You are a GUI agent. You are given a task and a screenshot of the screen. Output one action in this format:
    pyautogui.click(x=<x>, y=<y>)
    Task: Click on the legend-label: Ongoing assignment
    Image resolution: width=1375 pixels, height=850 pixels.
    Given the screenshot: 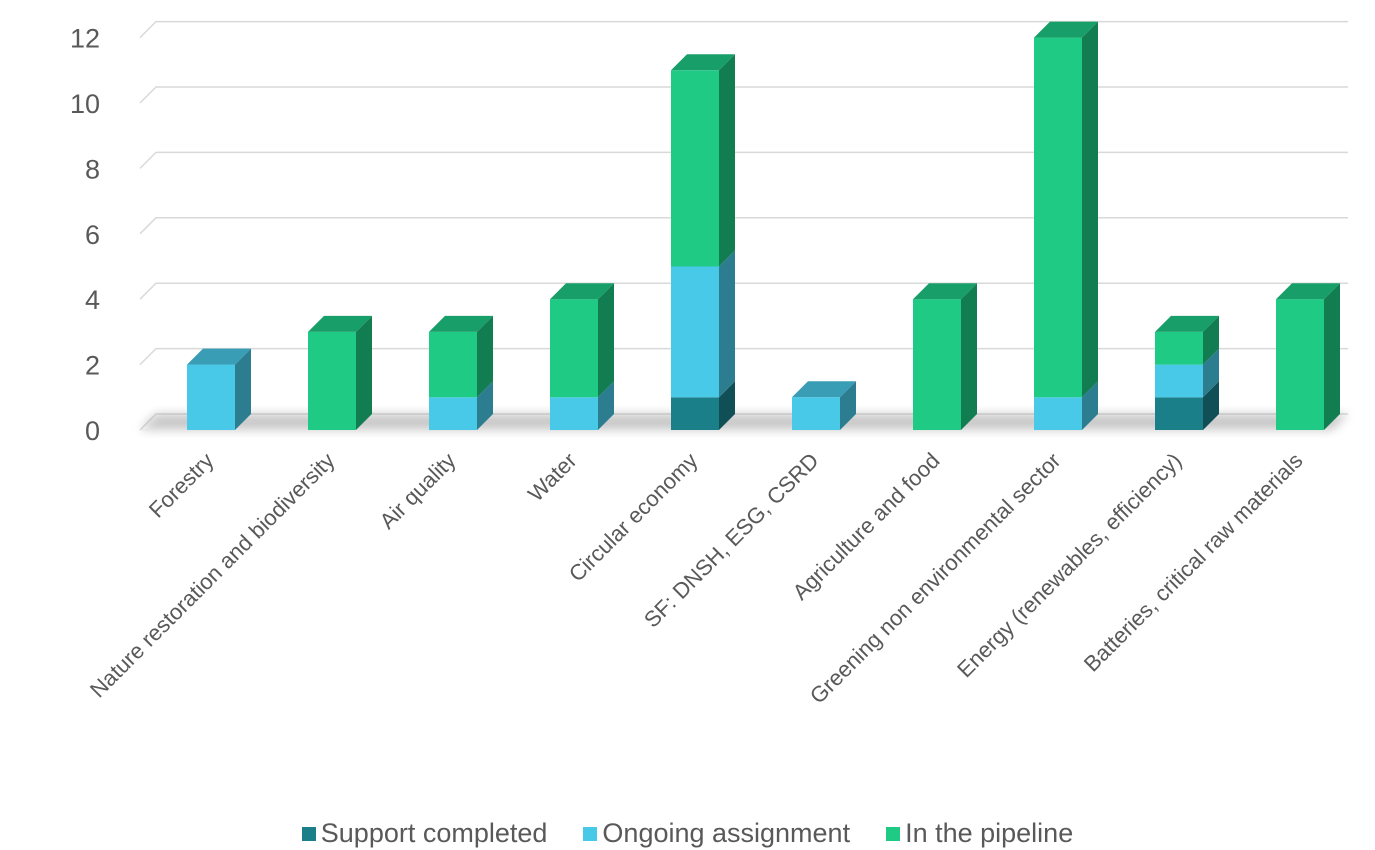 What is the action you would take?
    pyautogui.click(x=726, y=833)
    